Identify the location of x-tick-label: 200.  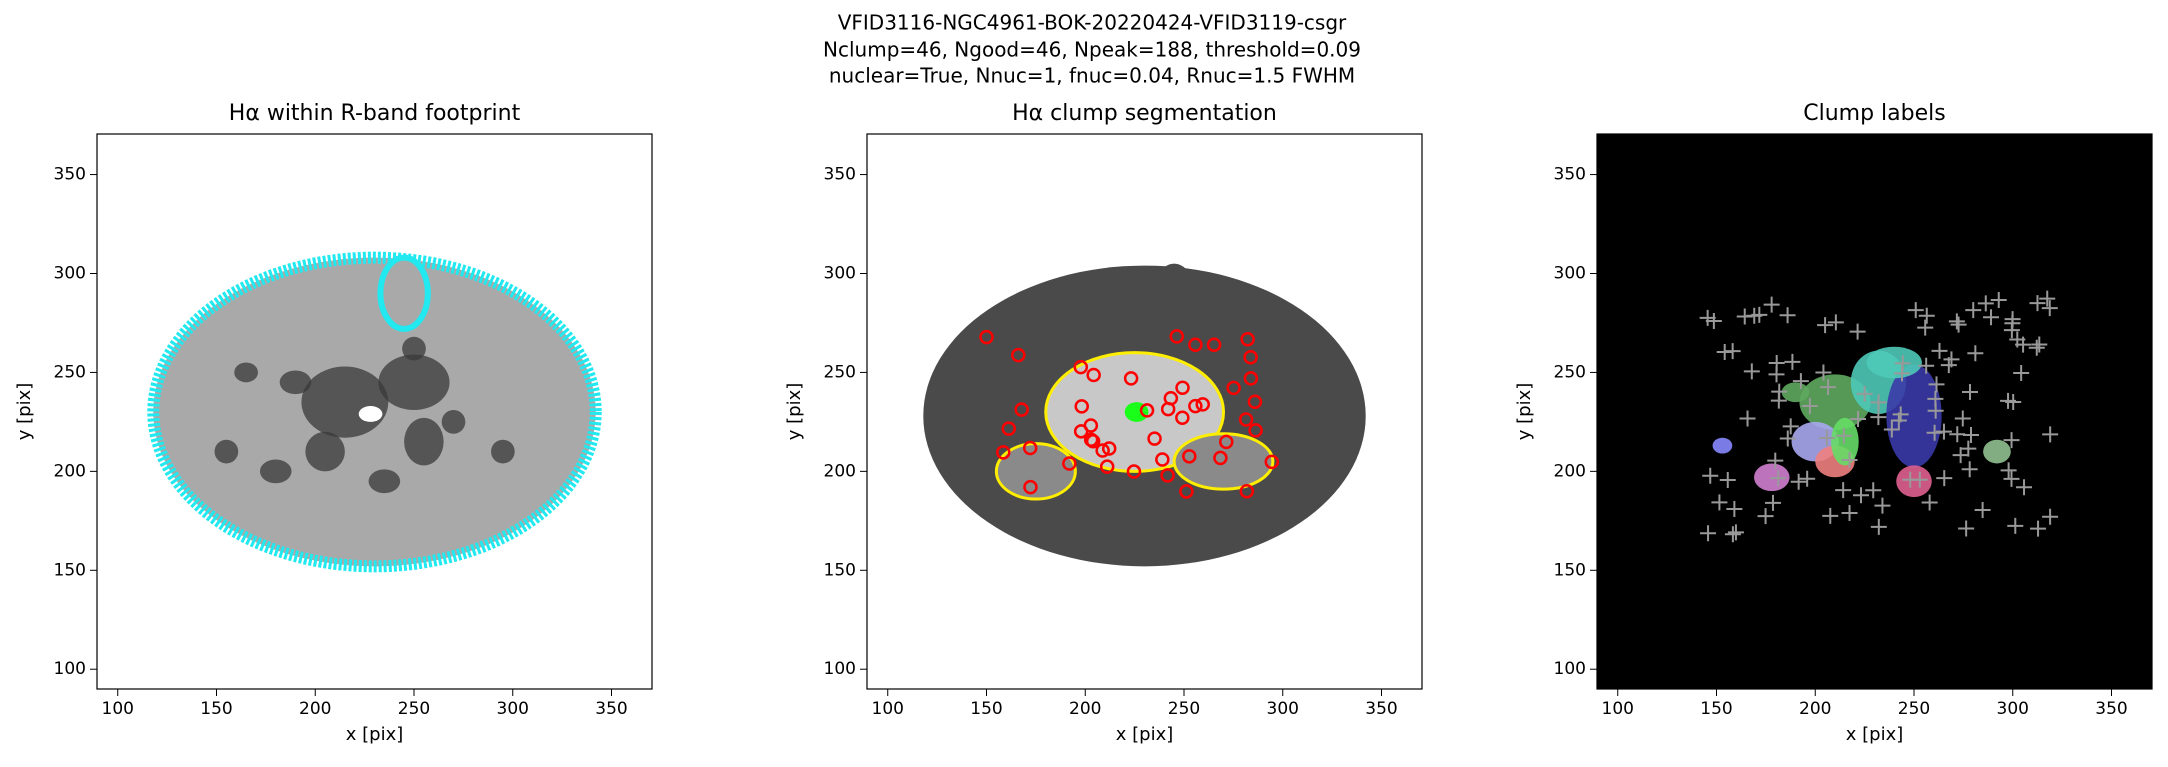
(1815, 709).